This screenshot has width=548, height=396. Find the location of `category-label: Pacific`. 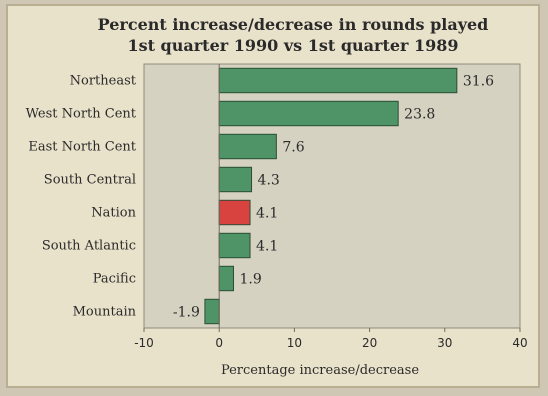

category-label: Pacific is located at coordinates (114, 279).